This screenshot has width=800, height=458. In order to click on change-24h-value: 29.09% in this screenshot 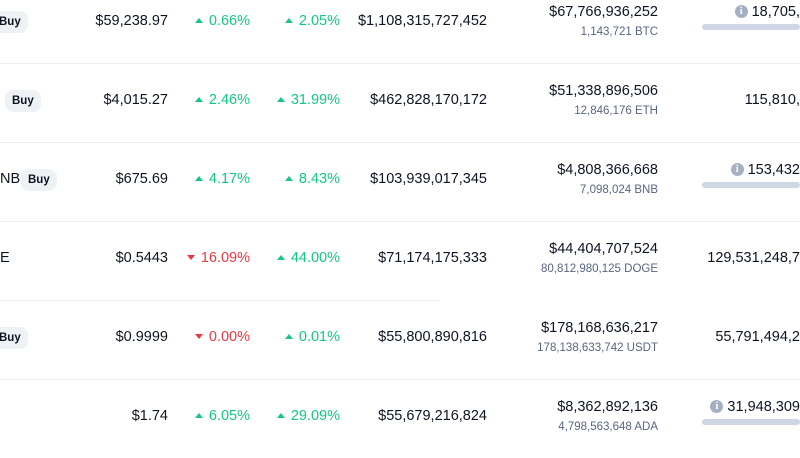, I will do `click(315, 416)`.